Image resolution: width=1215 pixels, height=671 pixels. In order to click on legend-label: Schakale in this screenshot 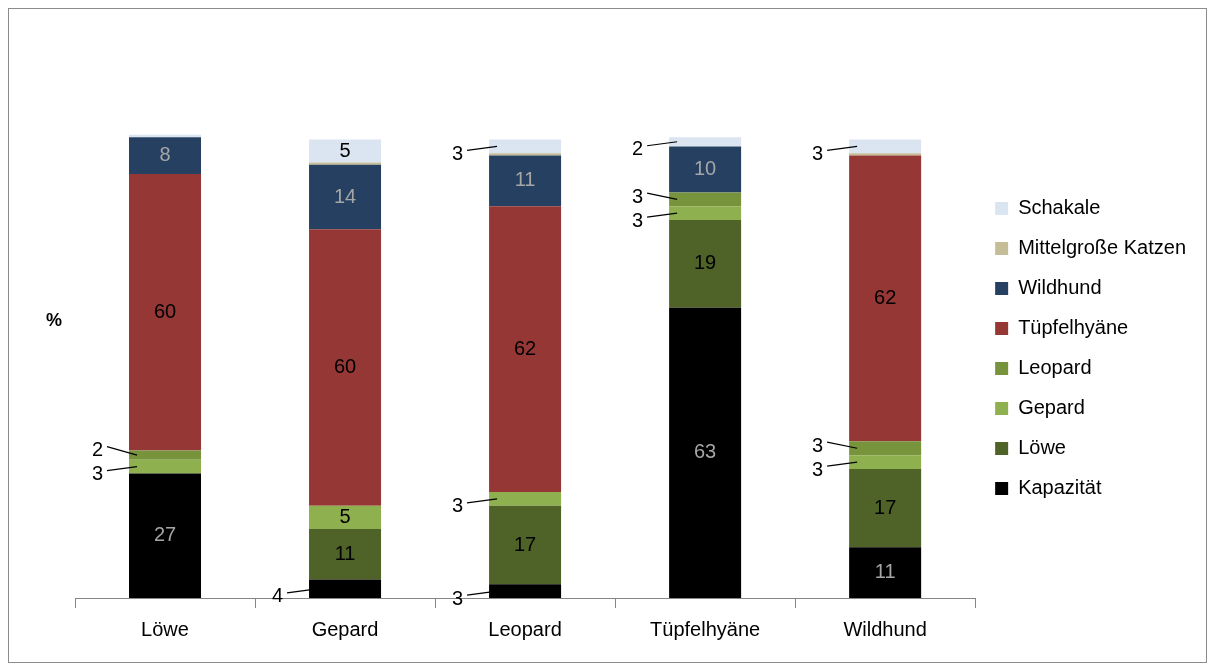, I will do `click(1059, 207)`.